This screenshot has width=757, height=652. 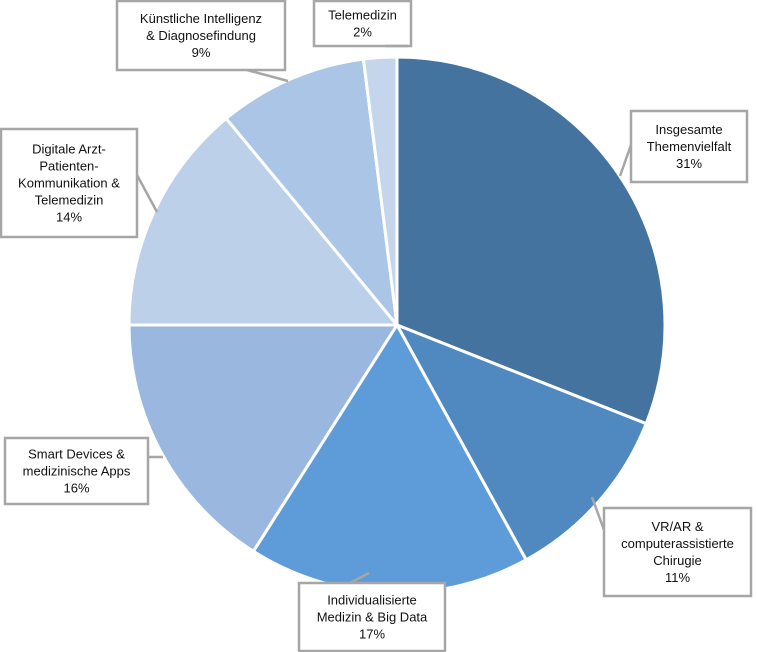 What do you see at coordinates (677, 543) in the screenshot?
I see `data-label-text: computerassistierte` at bounding box center [677, 543].